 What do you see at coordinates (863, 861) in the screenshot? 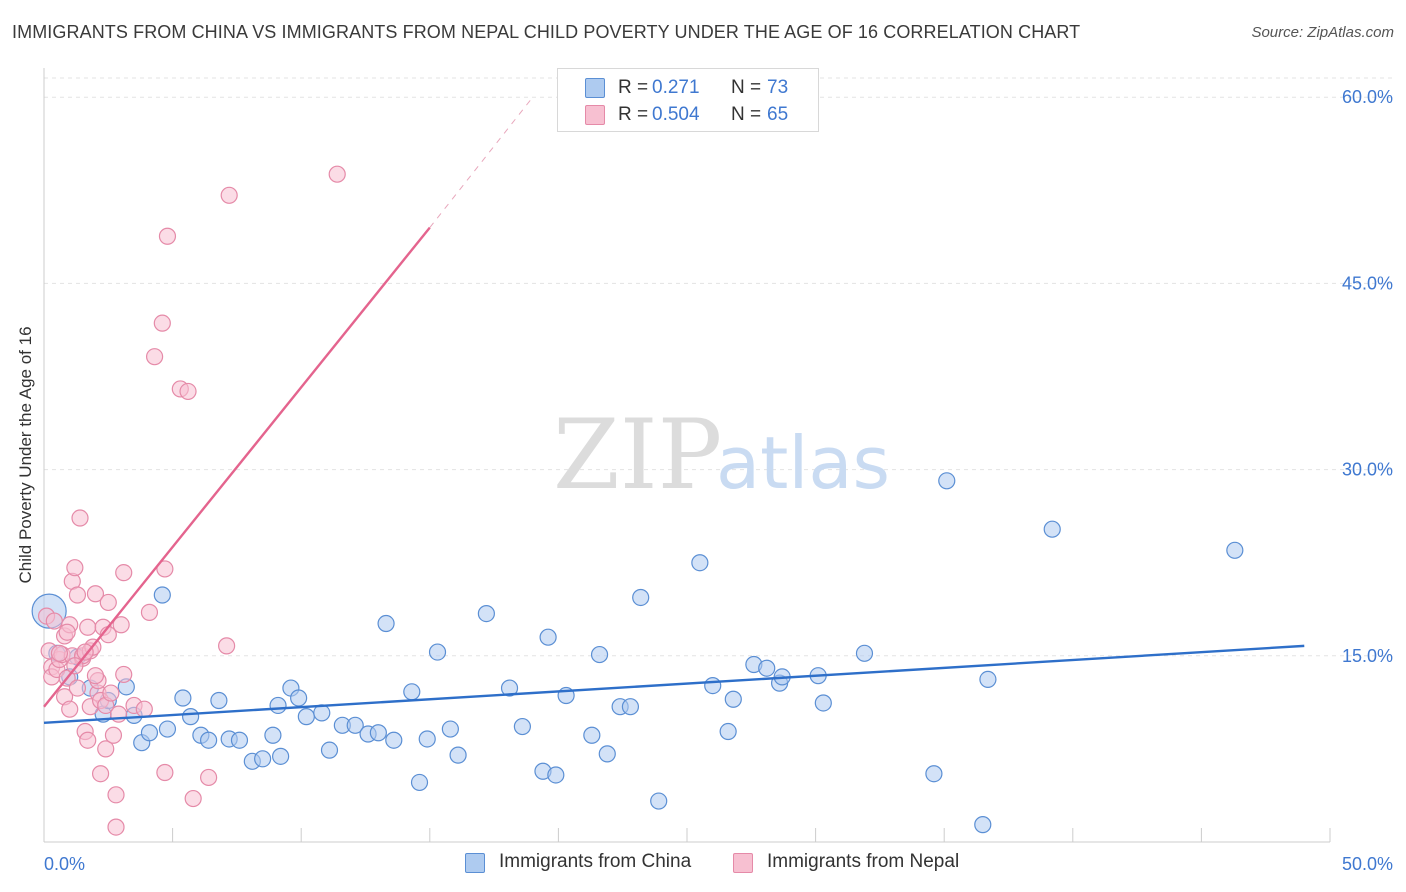
I see `nepal-legend-label: Immigrants from Nepal` at bounding box center [863, 861].